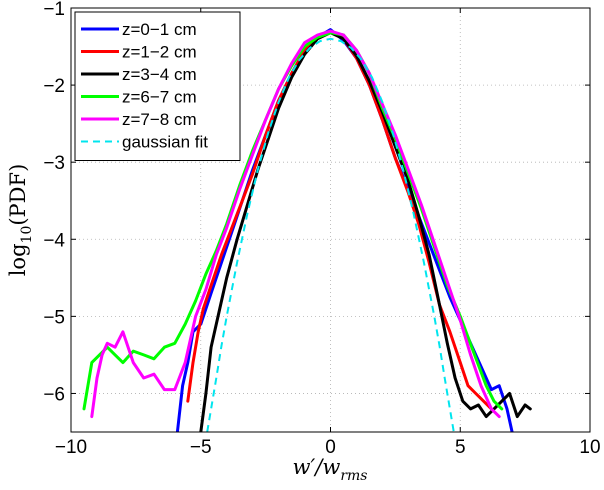  What do you see at coordinates (54, 163) in the screenshot?
I see `y-tick-label: −3` at bounding box center [54, 163].